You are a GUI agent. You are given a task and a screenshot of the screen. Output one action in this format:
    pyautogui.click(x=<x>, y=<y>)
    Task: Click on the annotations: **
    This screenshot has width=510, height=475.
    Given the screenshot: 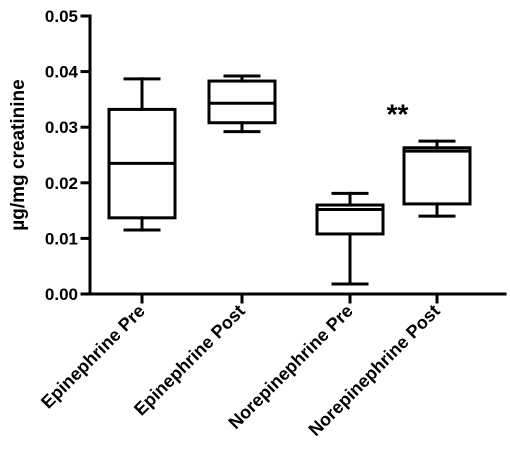 What is the action you would take?
    pyautogui.click(x=398, y=113)
    